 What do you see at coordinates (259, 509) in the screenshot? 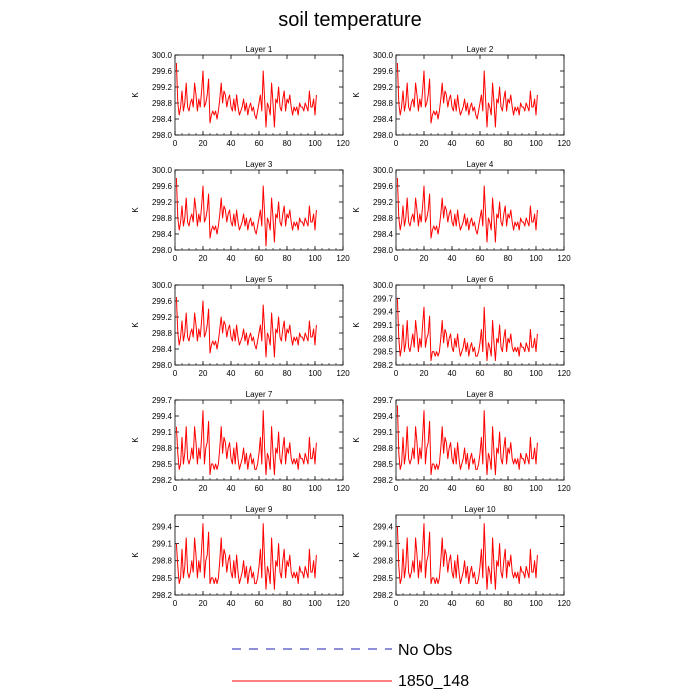
I see `panel-title: Layer 9` at bounding box center [259, 509].